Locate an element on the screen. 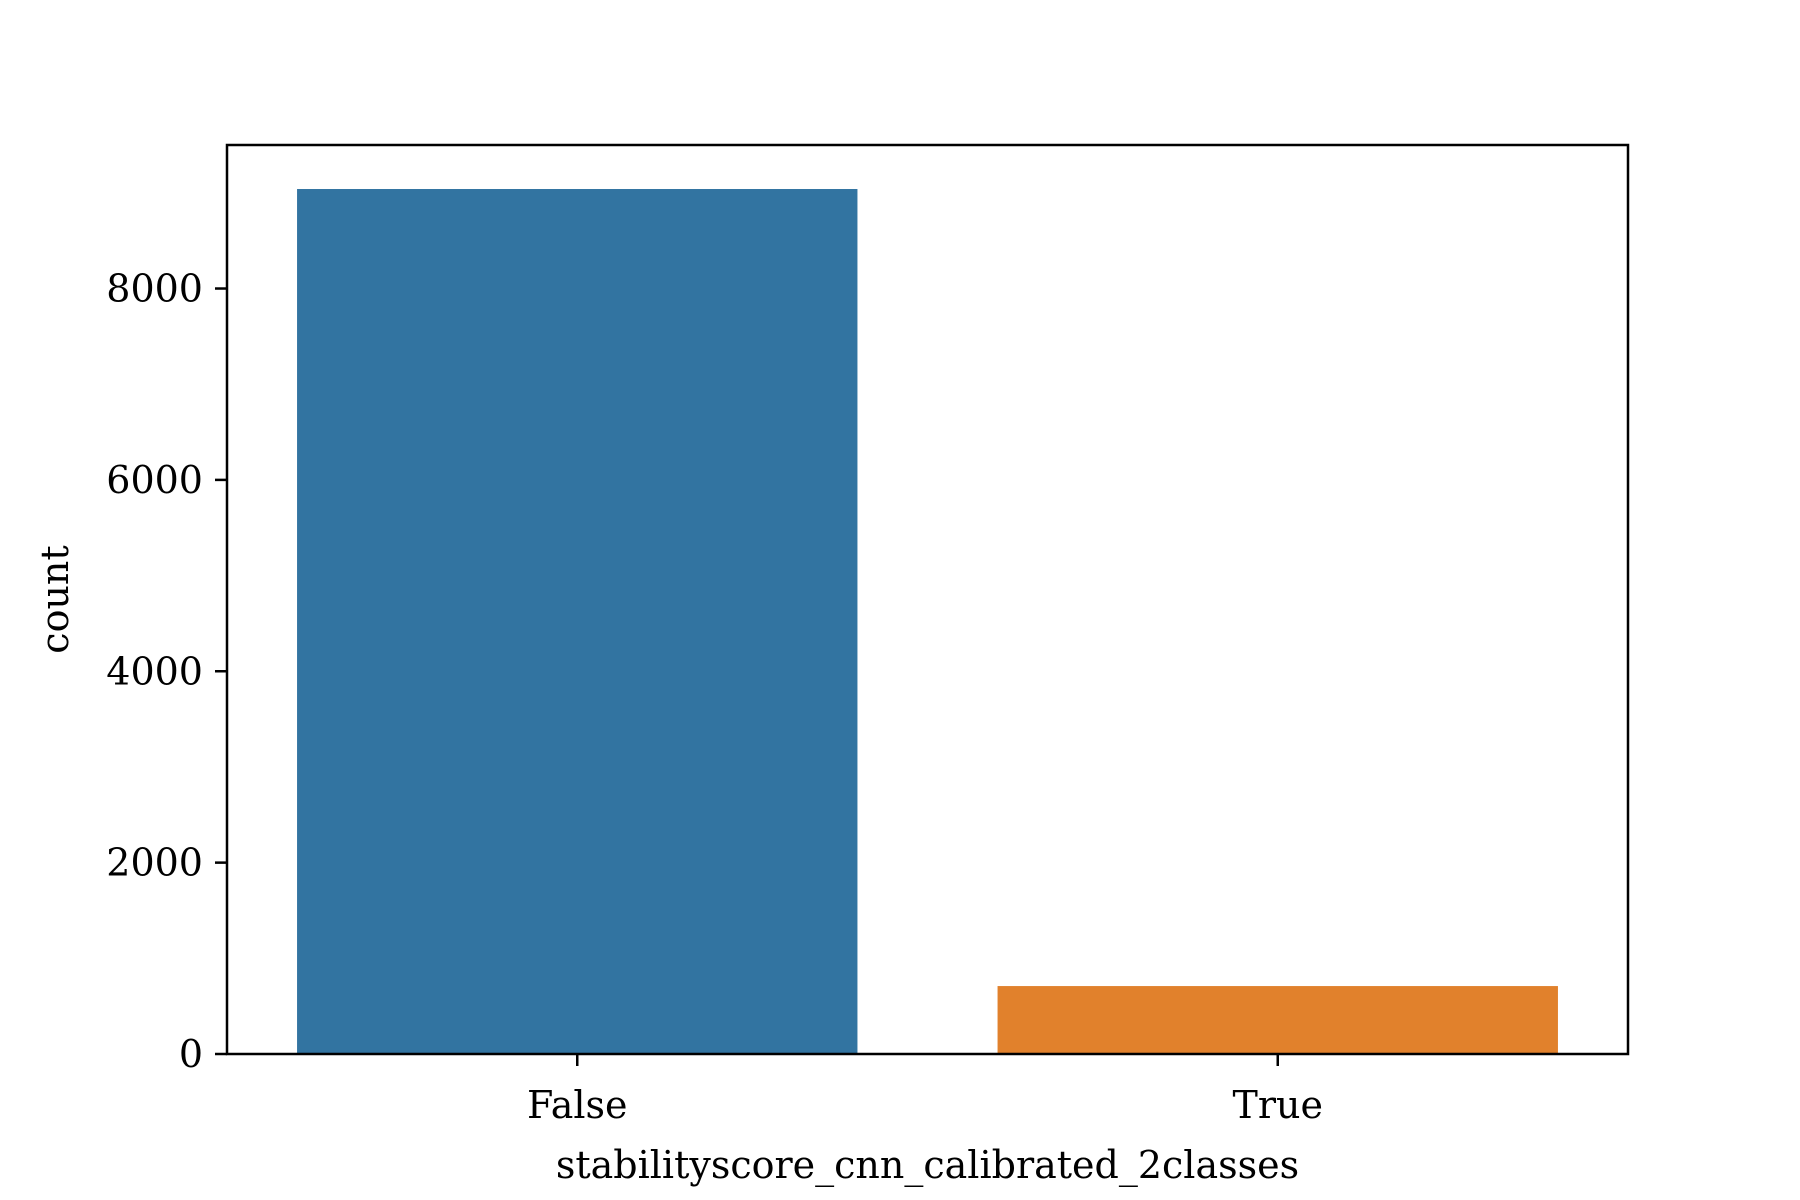  y-tick-label: 6000 is located at coordinates (154, 480).